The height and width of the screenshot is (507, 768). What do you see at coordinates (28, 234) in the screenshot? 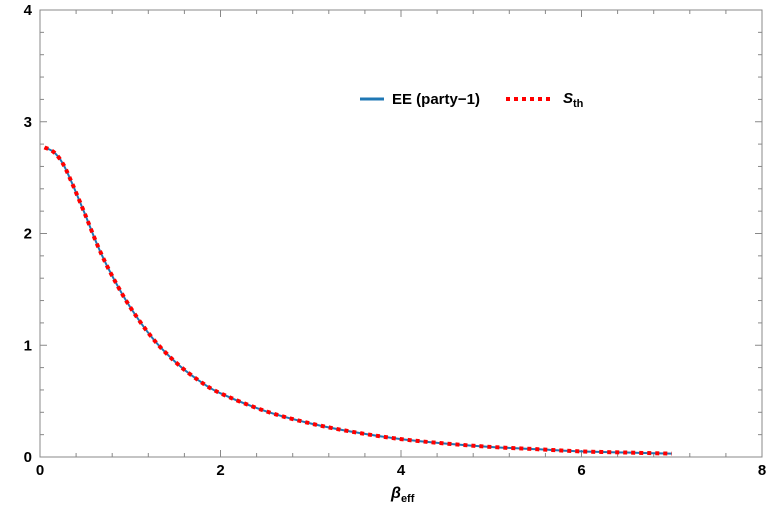
I see `y-tick-label: 2` at bounding box center [28, 234].